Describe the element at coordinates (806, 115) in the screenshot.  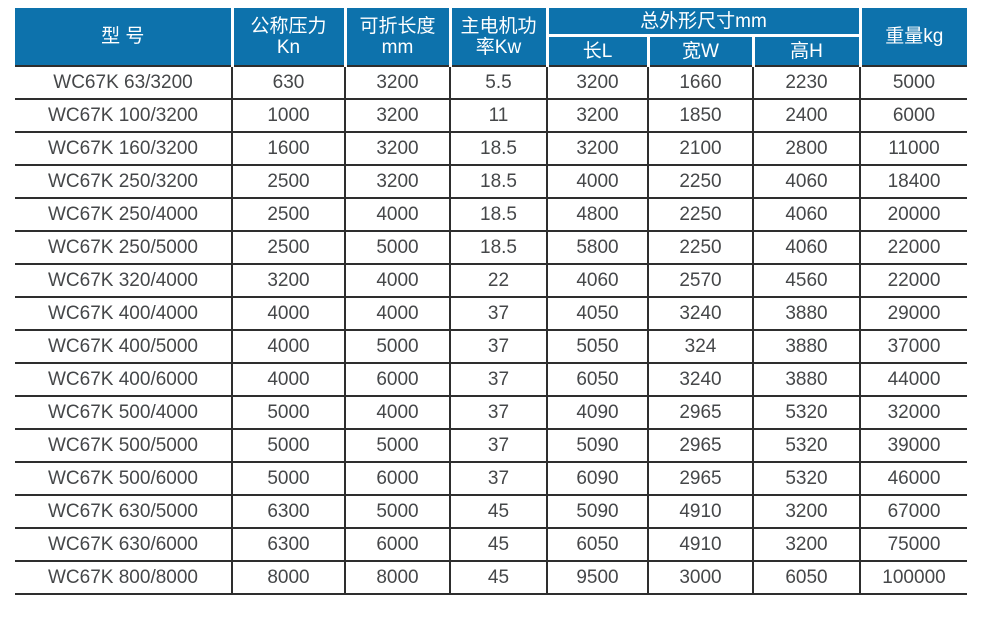
I see `value-cell: 2400` at that location.